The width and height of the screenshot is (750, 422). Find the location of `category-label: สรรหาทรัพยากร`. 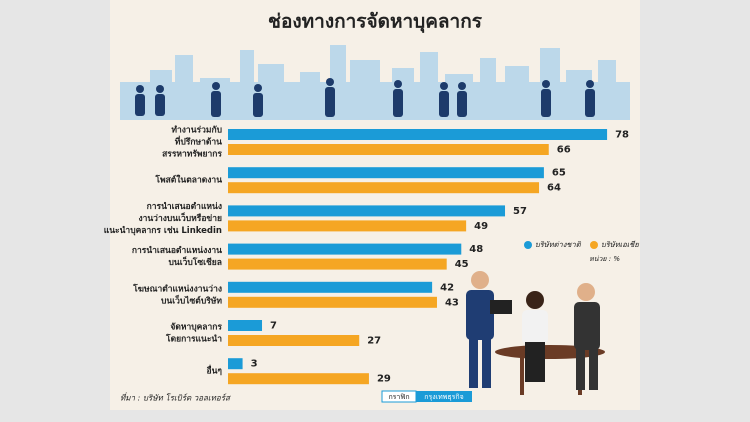

category-label: สรรหาทรัพยากร is located at coordinates (192, 154).